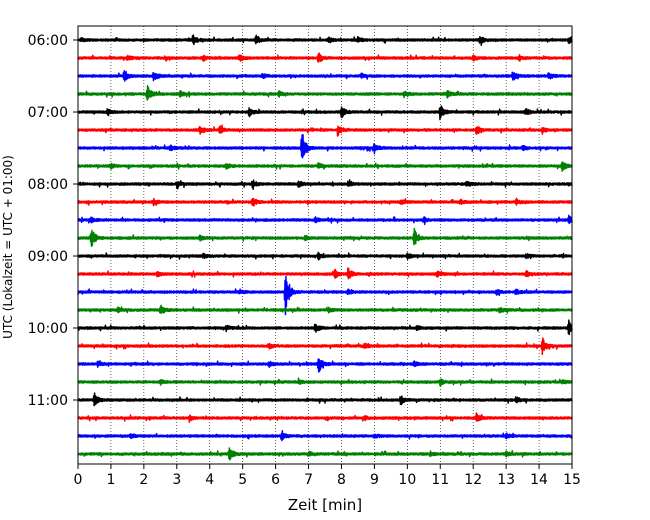  Describe the element at coordinates (440, 480) in the screenshot. I see `x-tick-label: 11` at that location.